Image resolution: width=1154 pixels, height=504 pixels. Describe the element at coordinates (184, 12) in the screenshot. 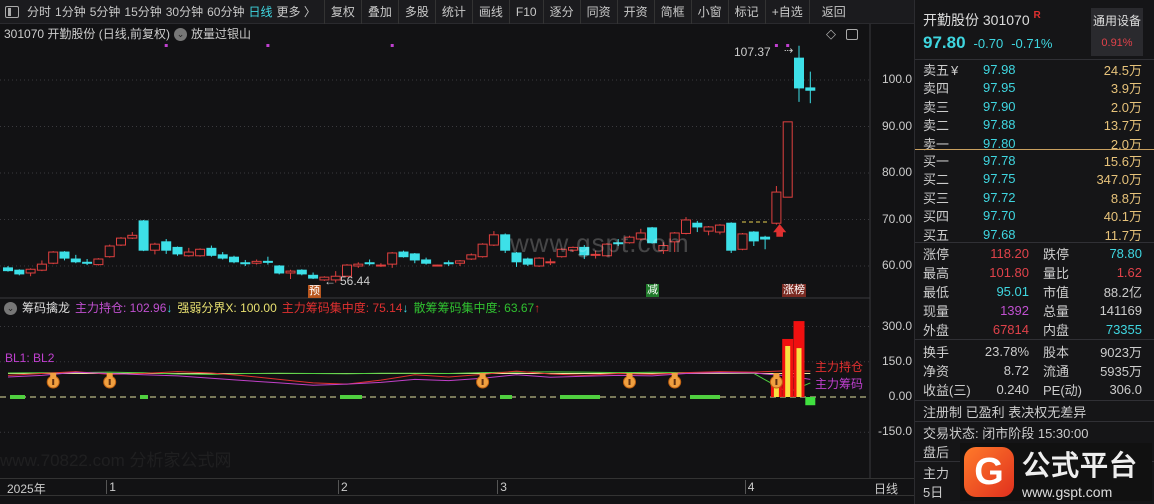

I see `period-4: 30分钟` at that location.